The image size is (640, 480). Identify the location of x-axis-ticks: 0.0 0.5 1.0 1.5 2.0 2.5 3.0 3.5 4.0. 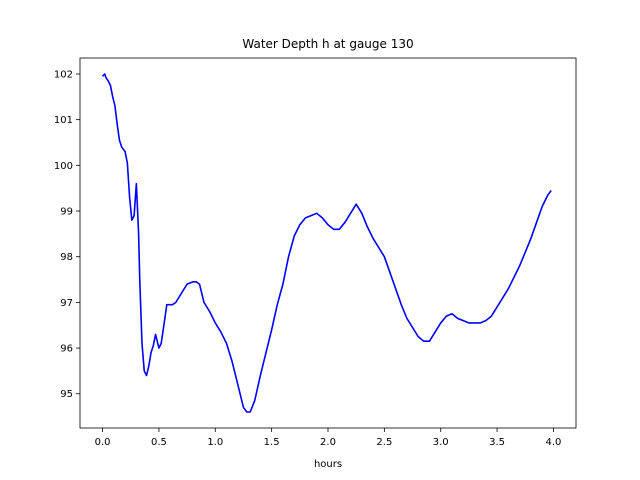
(328, 438).